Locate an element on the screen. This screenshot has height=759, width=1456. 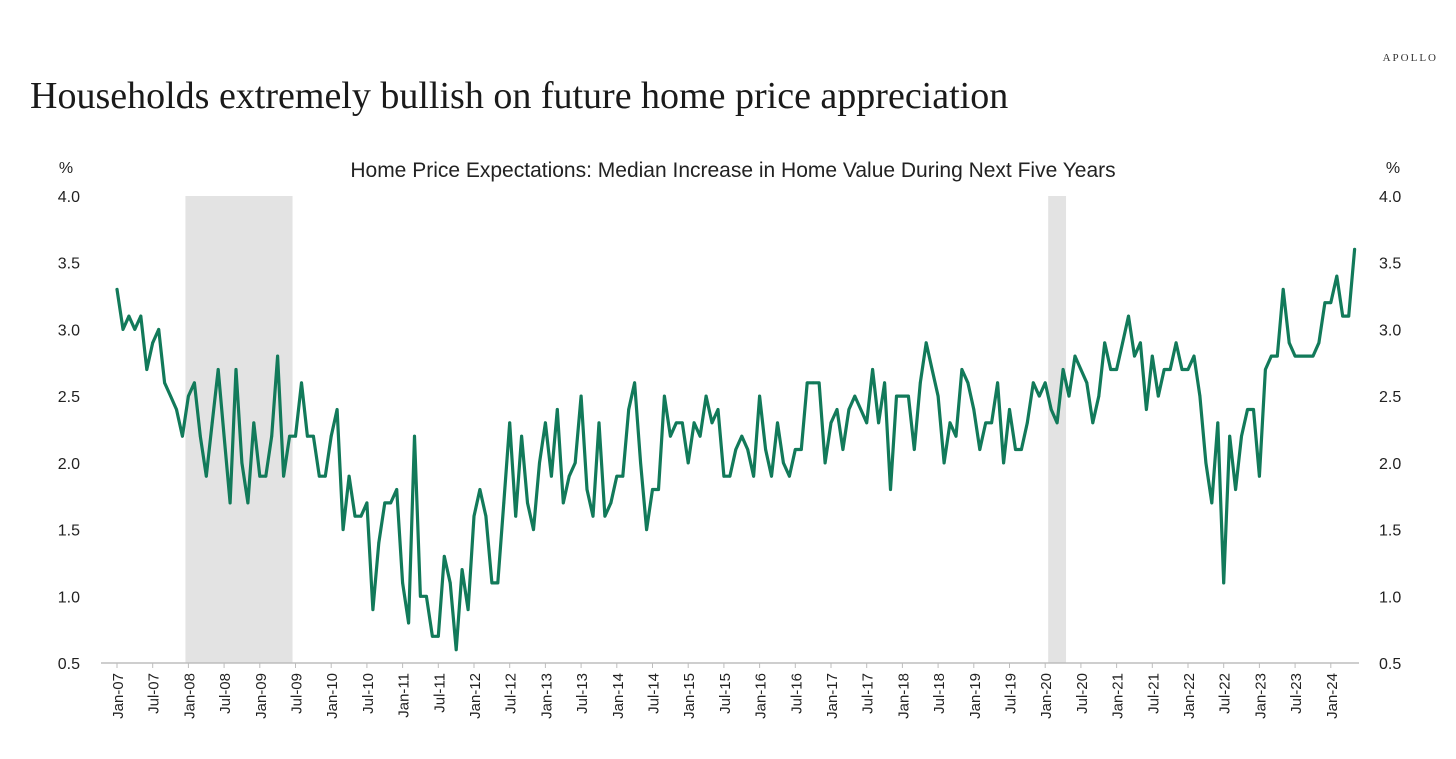
x-tick-label: Jul-07 is located at coordinates (154, 693).